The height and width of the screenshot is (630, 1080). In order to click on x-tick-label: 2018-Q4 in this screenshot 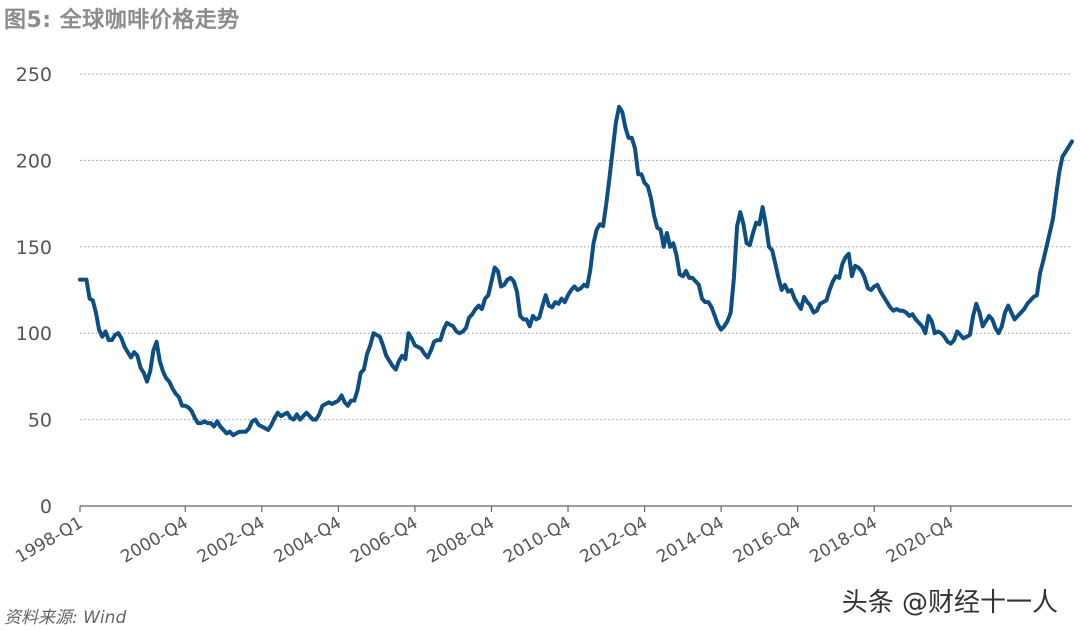, I will do `click(843, 540)`.